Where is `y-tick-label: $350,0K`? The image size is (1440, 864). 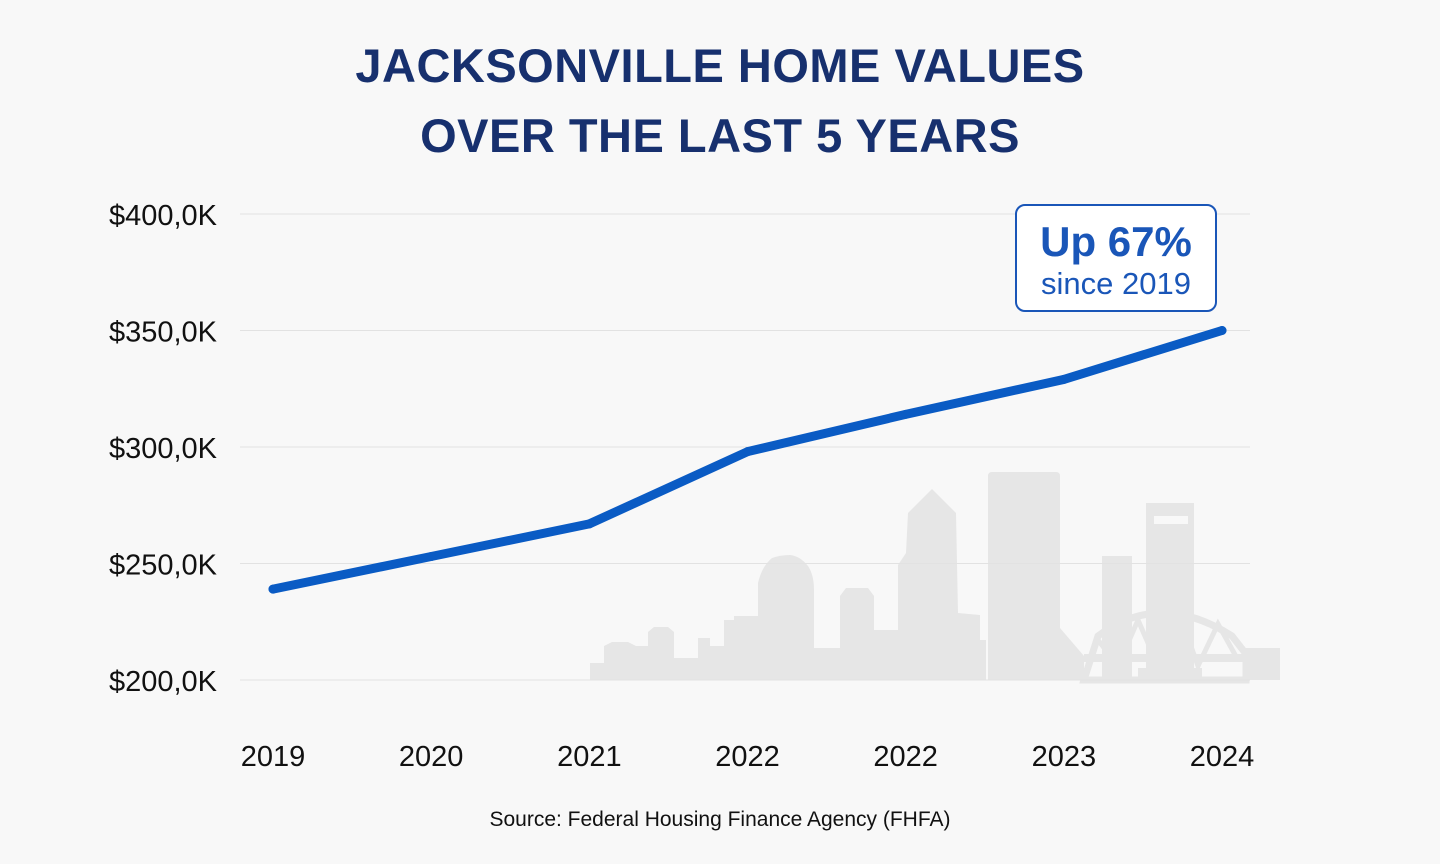 y-tick-label: $350,0K is located at coordinates (163, 333).